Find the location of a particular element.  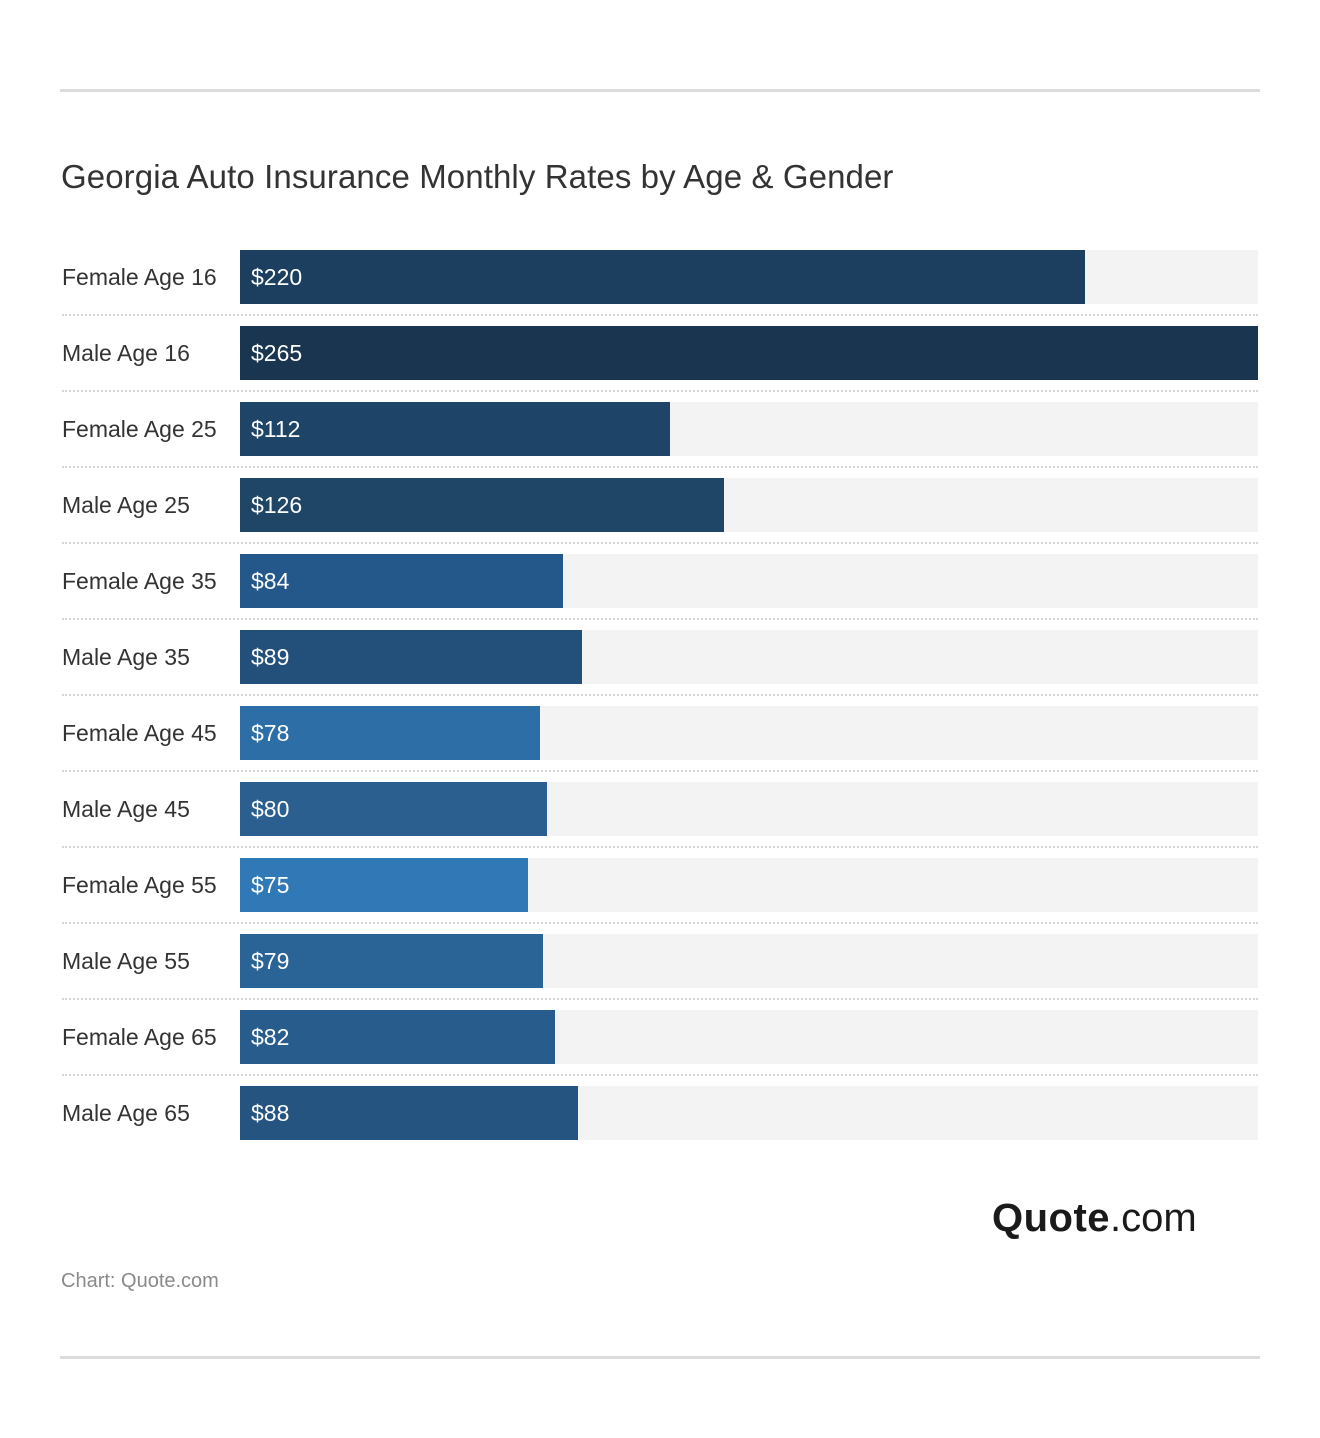

bar: $265 is located at coordinates (749, 353).